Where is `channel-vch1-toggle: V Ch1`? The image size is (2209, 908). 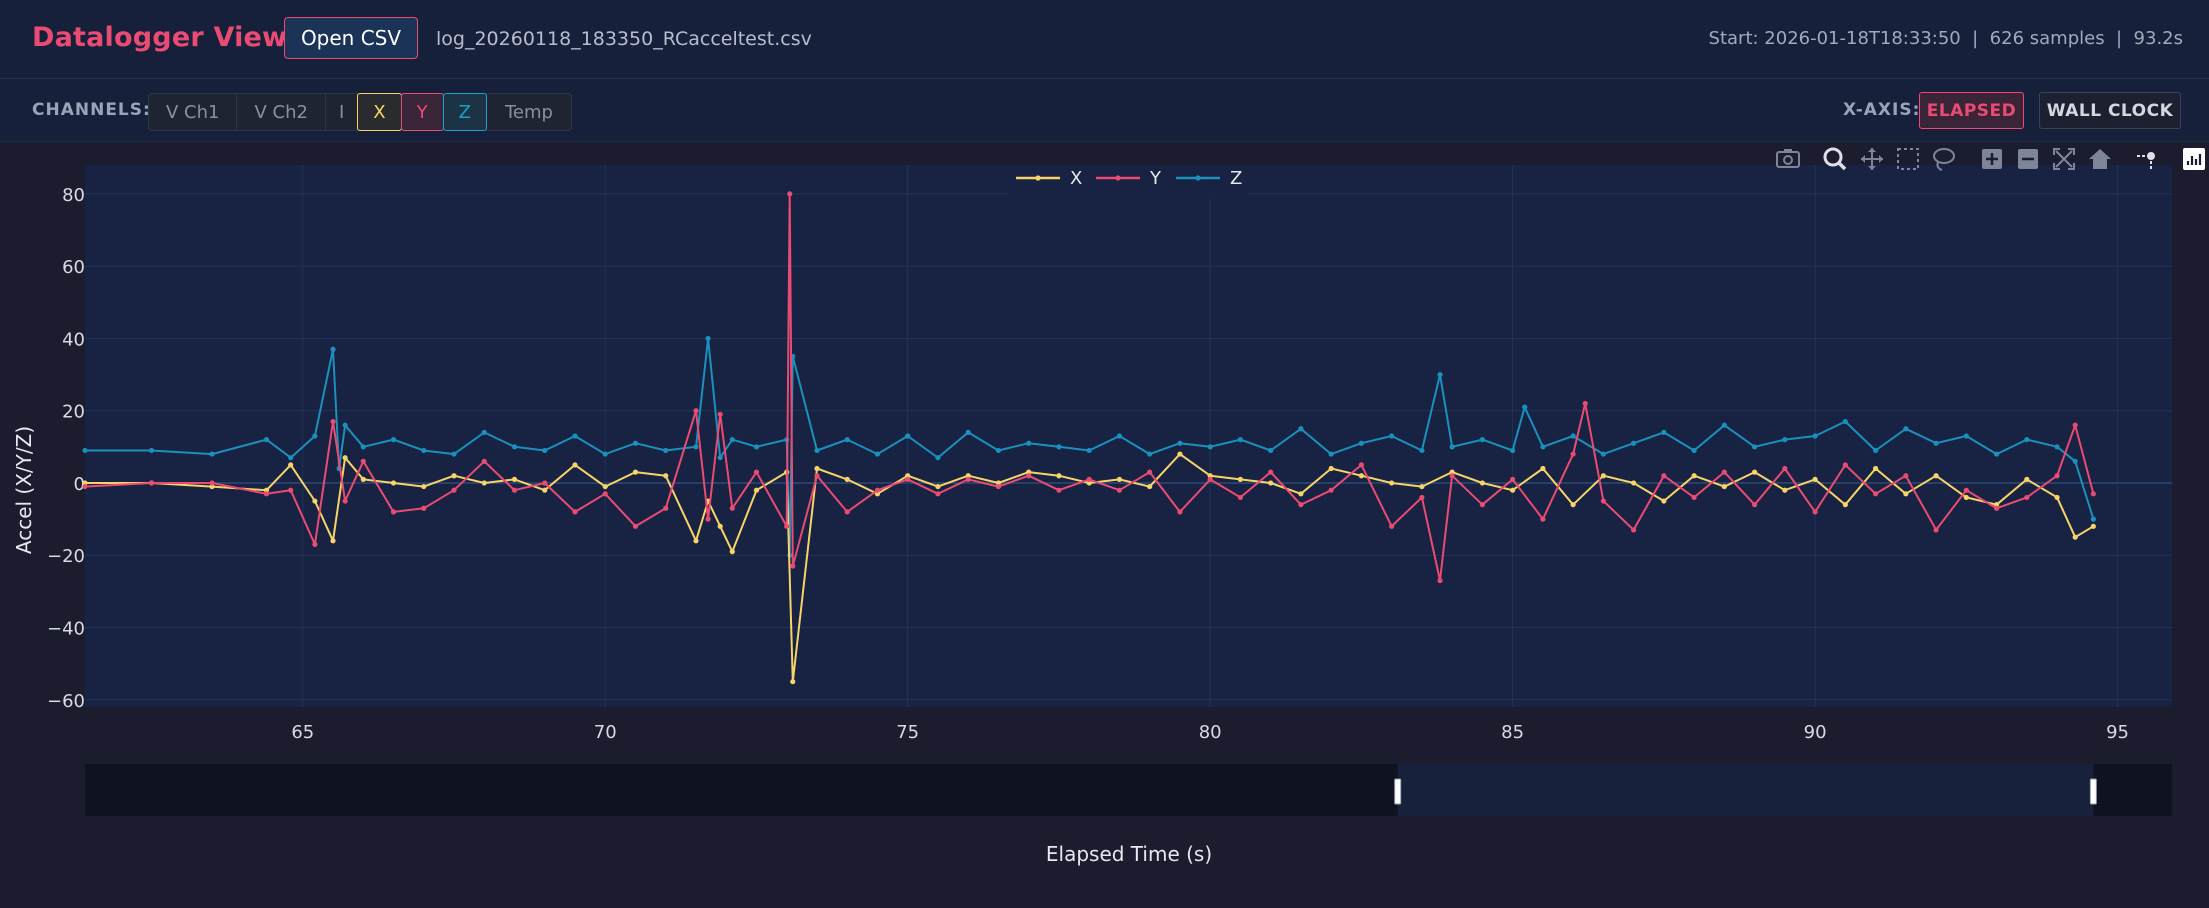 channel-vch1-toggle: V Ch1 is located at coordinates (193, 112).